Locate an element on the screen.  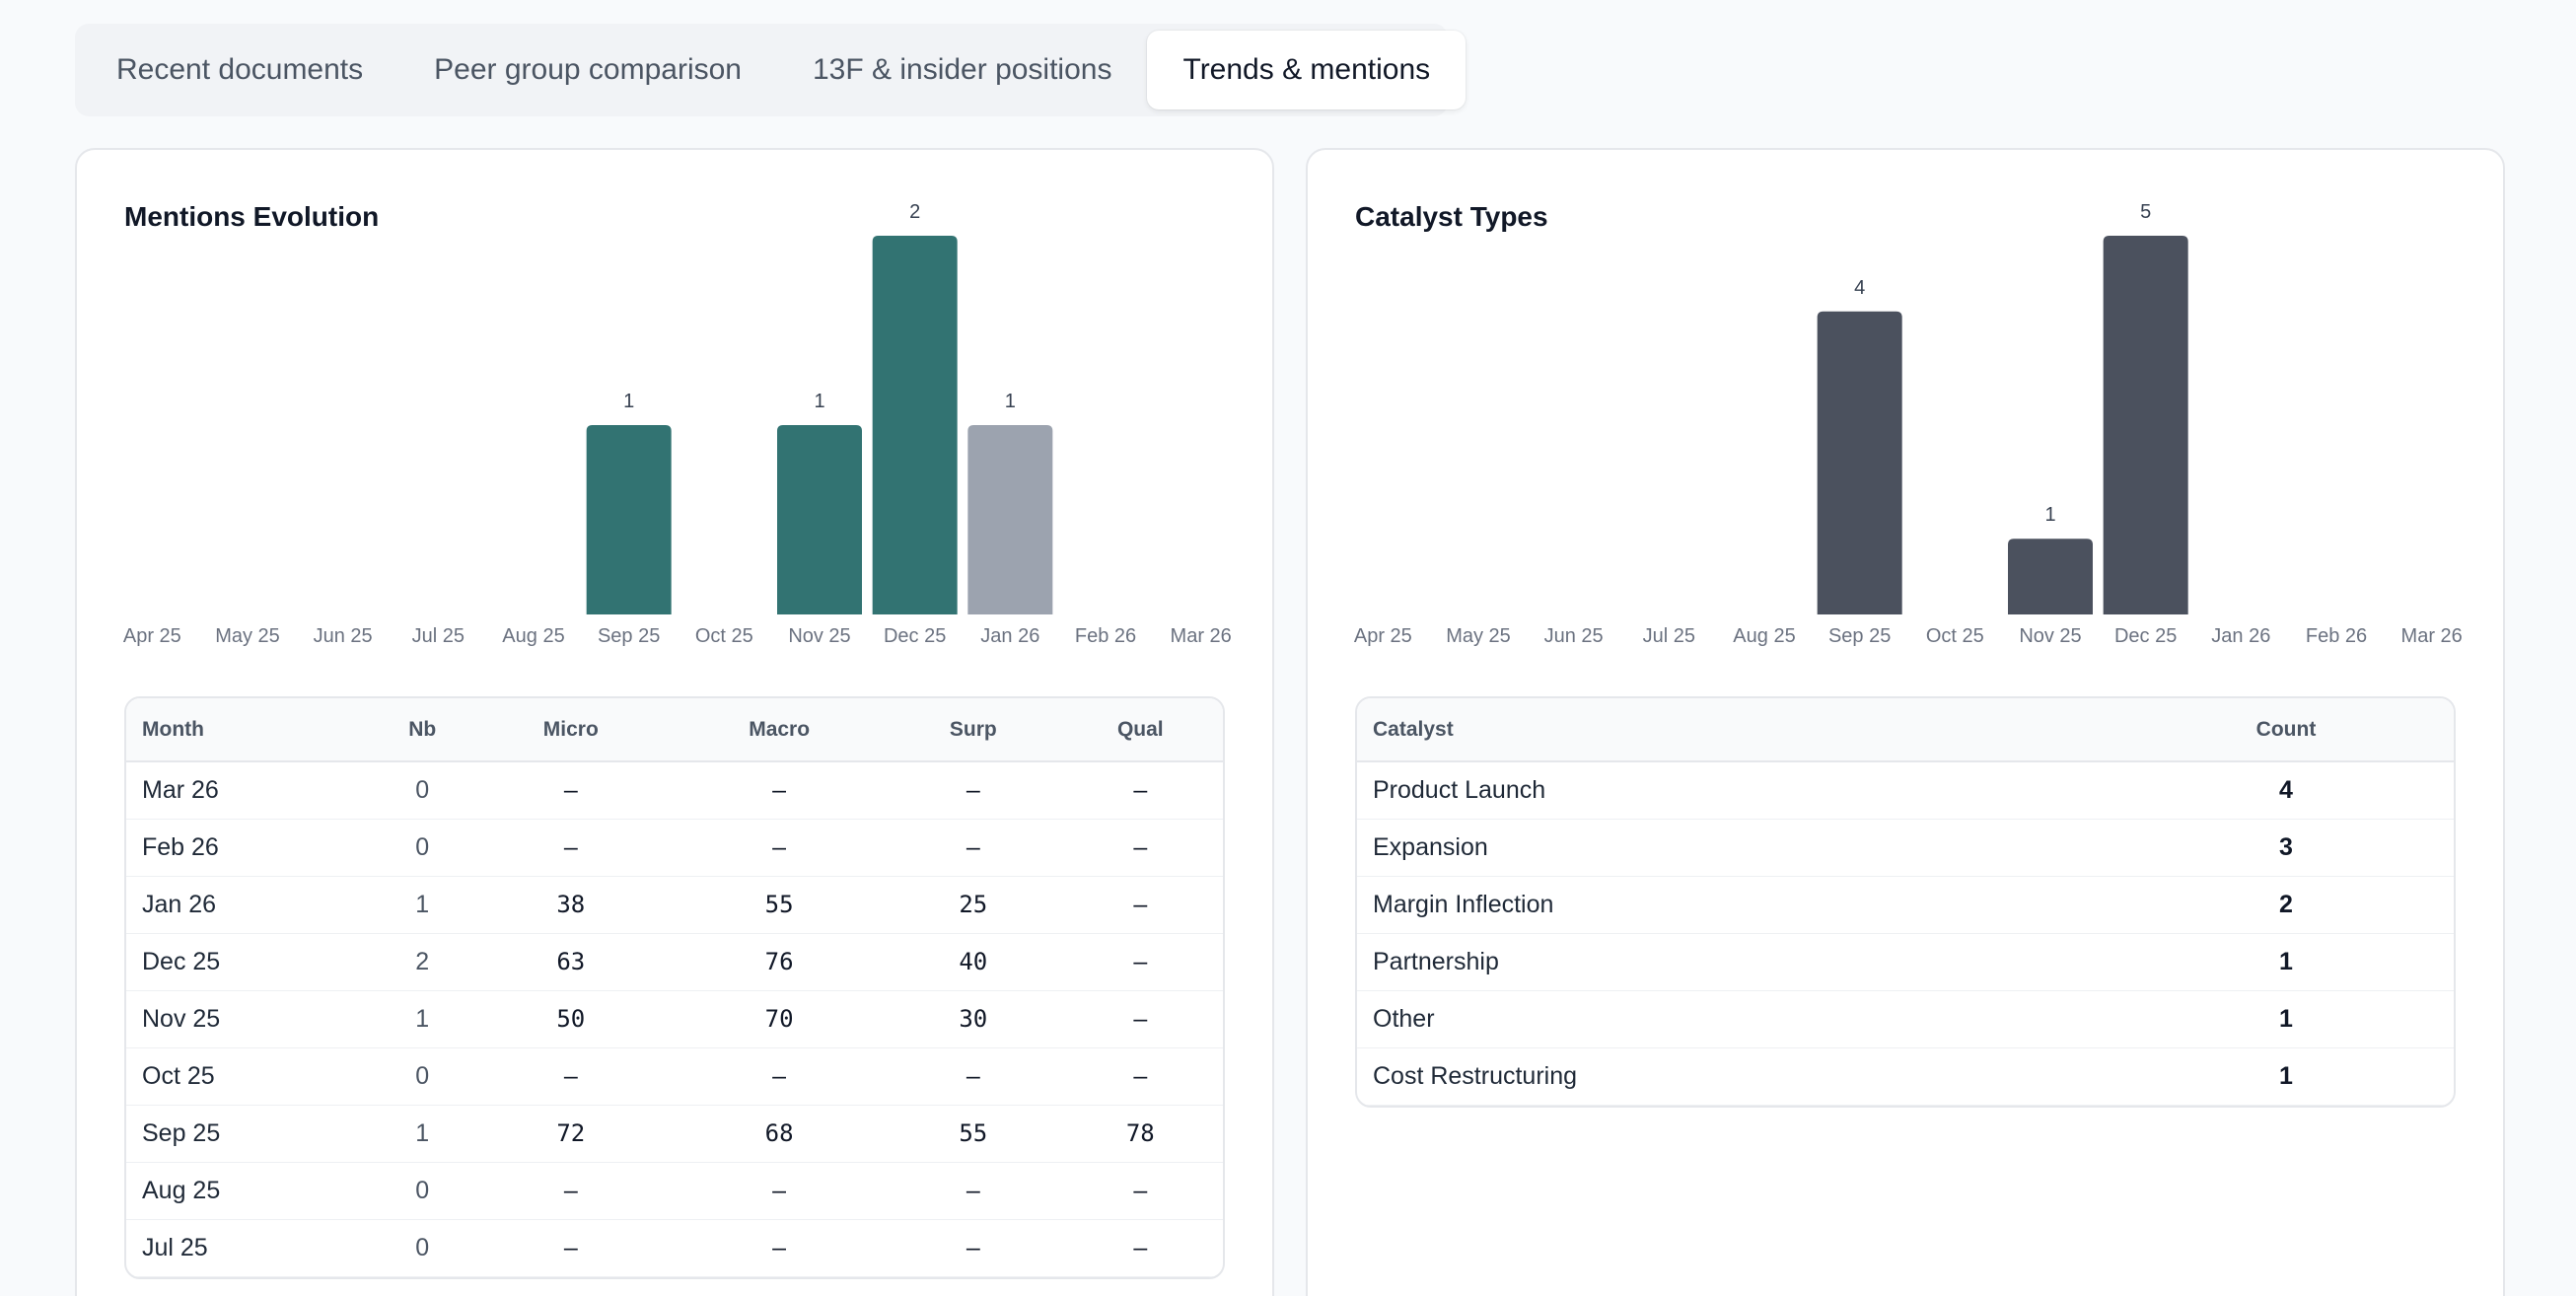
catalysts-tick-label: Oct 25 is located at coordinates (1955, 636).